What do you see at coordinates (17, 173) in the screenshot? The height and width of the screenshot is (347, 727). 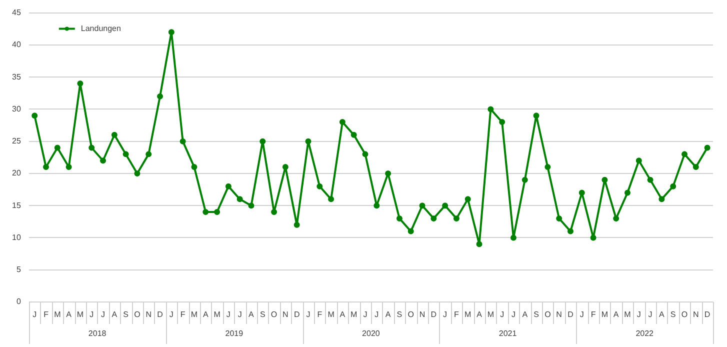 I see `y-tick-label: 20` at bounding box center [17, 173].